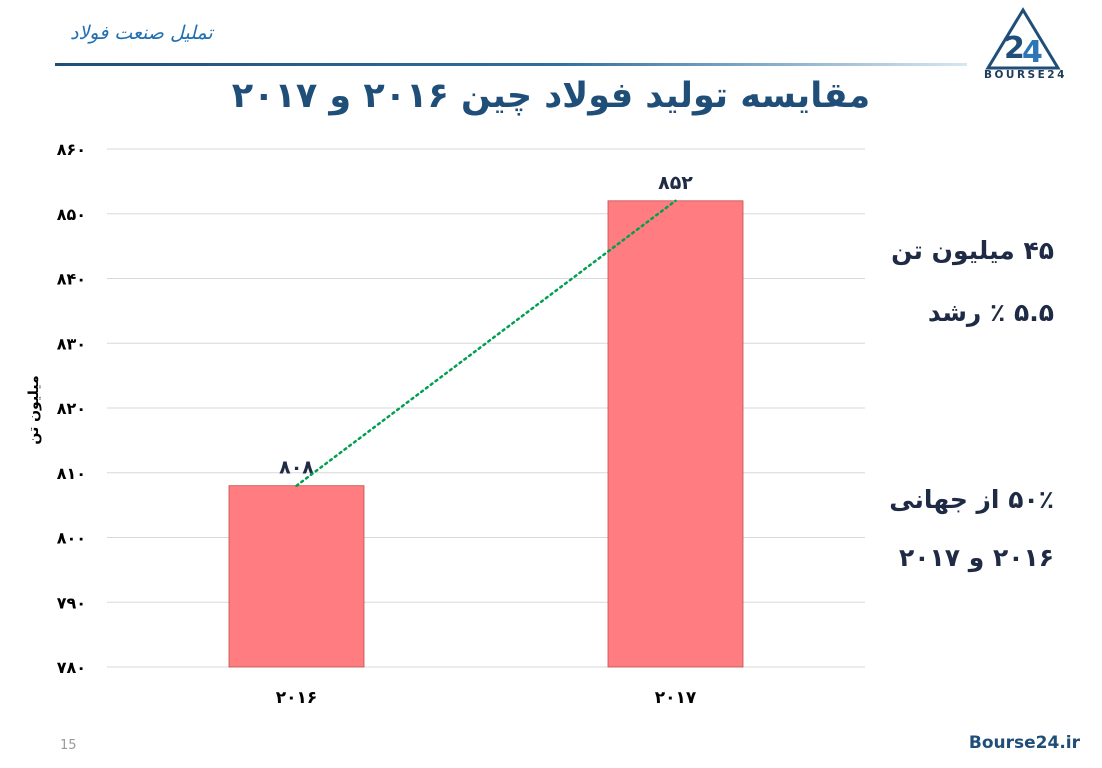  Describe the element at coordinates (1025, 75) in the screenshot. I see `logo-text: BOURSE24` at that location.